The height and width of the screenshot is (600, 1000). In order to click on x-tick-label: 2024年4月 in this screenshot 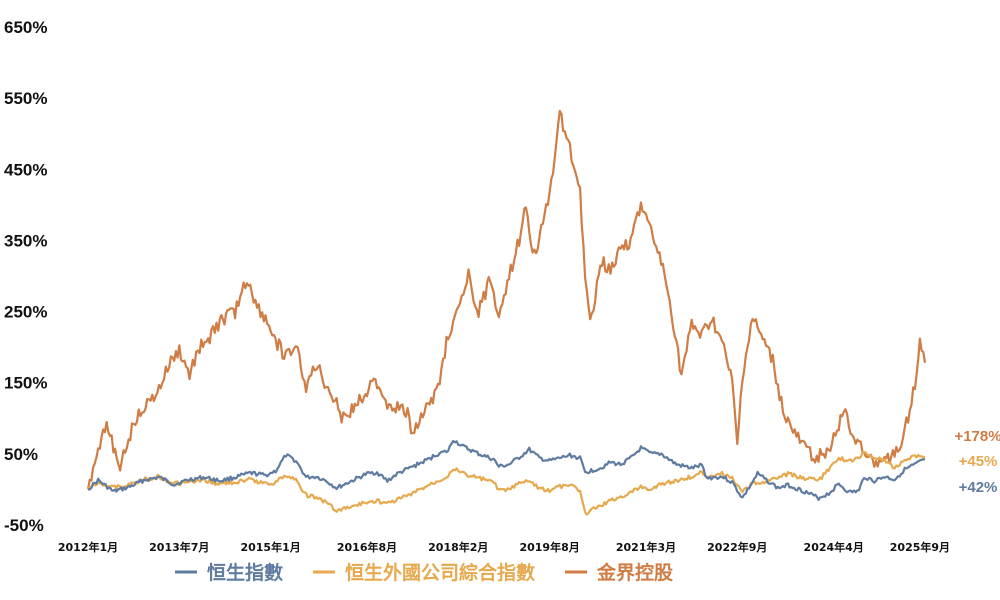, I will do `click(834, 547)`.